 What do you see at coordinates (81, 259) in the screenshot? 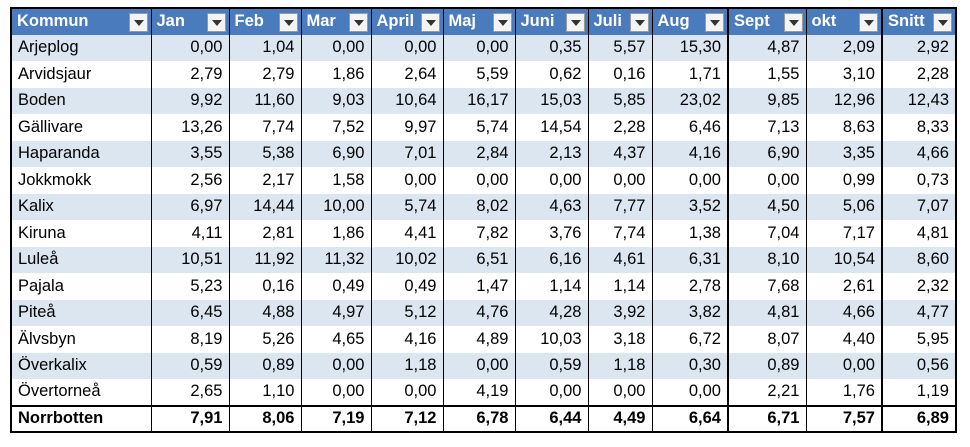
I see `row-label-cell: Luleå` at bounding box center [81, 259].